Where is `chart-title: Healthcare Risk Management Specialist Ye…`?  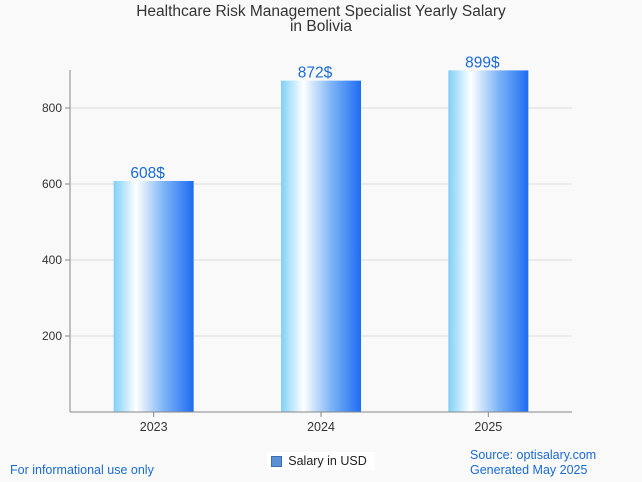
chart-title: Healthcare Risk Management Specialist Ye… is located at coordinates (321, 19).